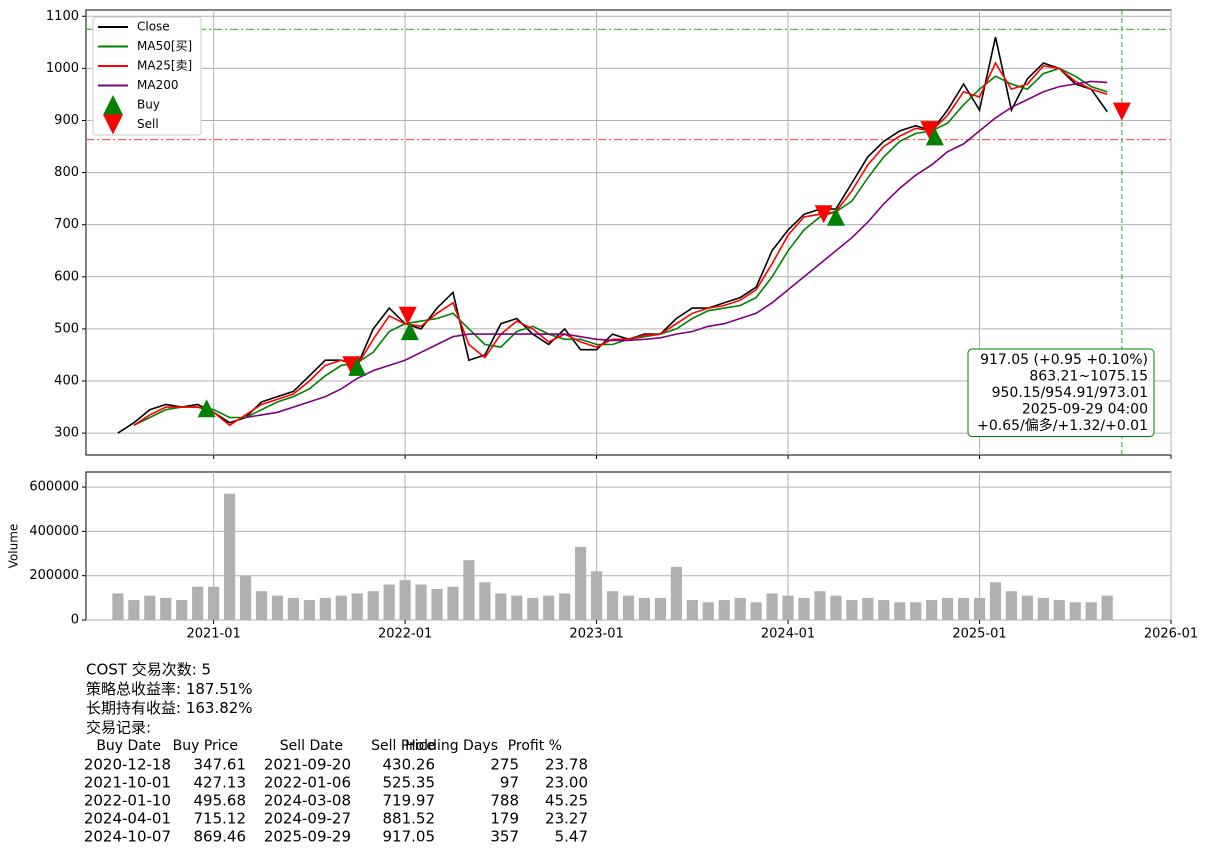 This screenshot has width=1207, height=852. I want to click on y-tick-label: 300, so click(66, 433).